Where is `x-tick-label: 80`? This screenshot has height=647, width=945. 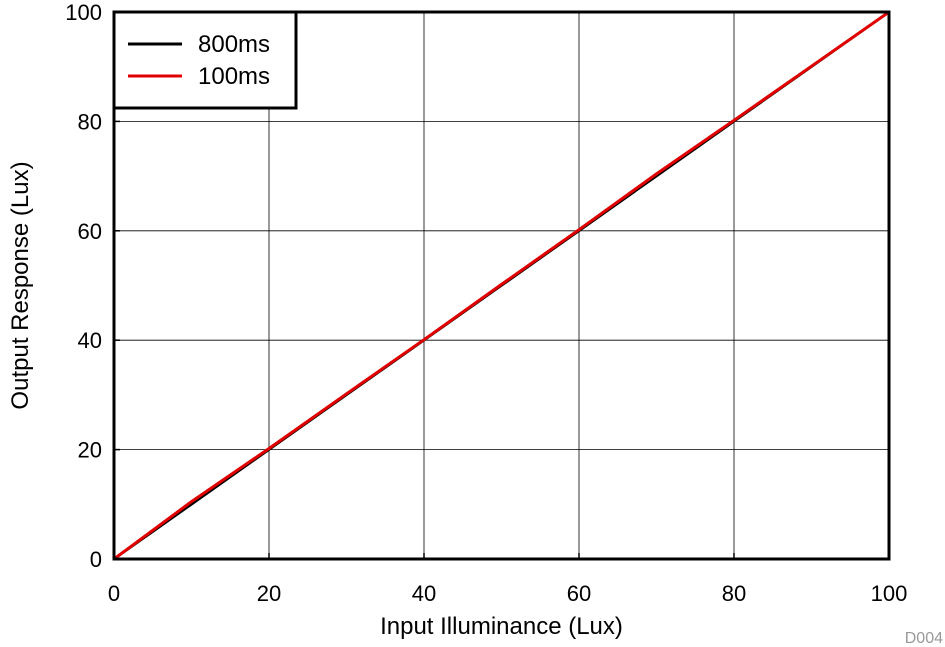
x-tick-label: 80 is located at coordinates (734, 593).